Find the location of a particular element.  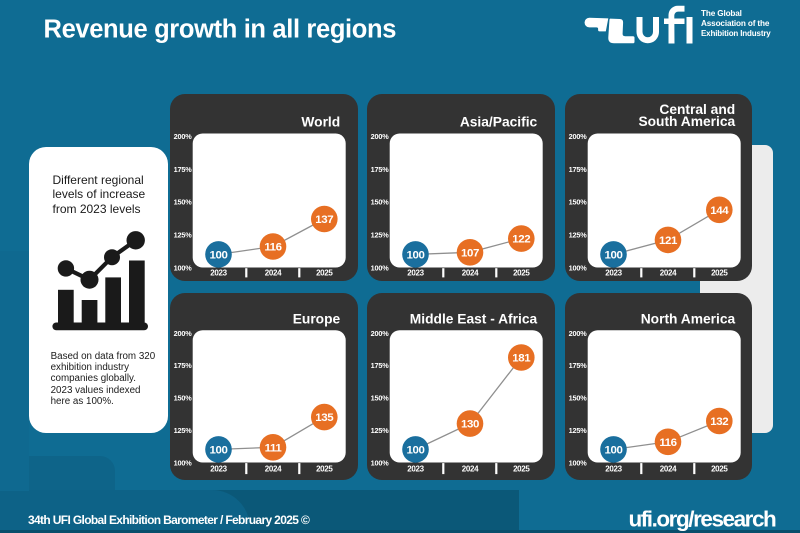

svg-text: 107 is located at coordinates (470, 253).